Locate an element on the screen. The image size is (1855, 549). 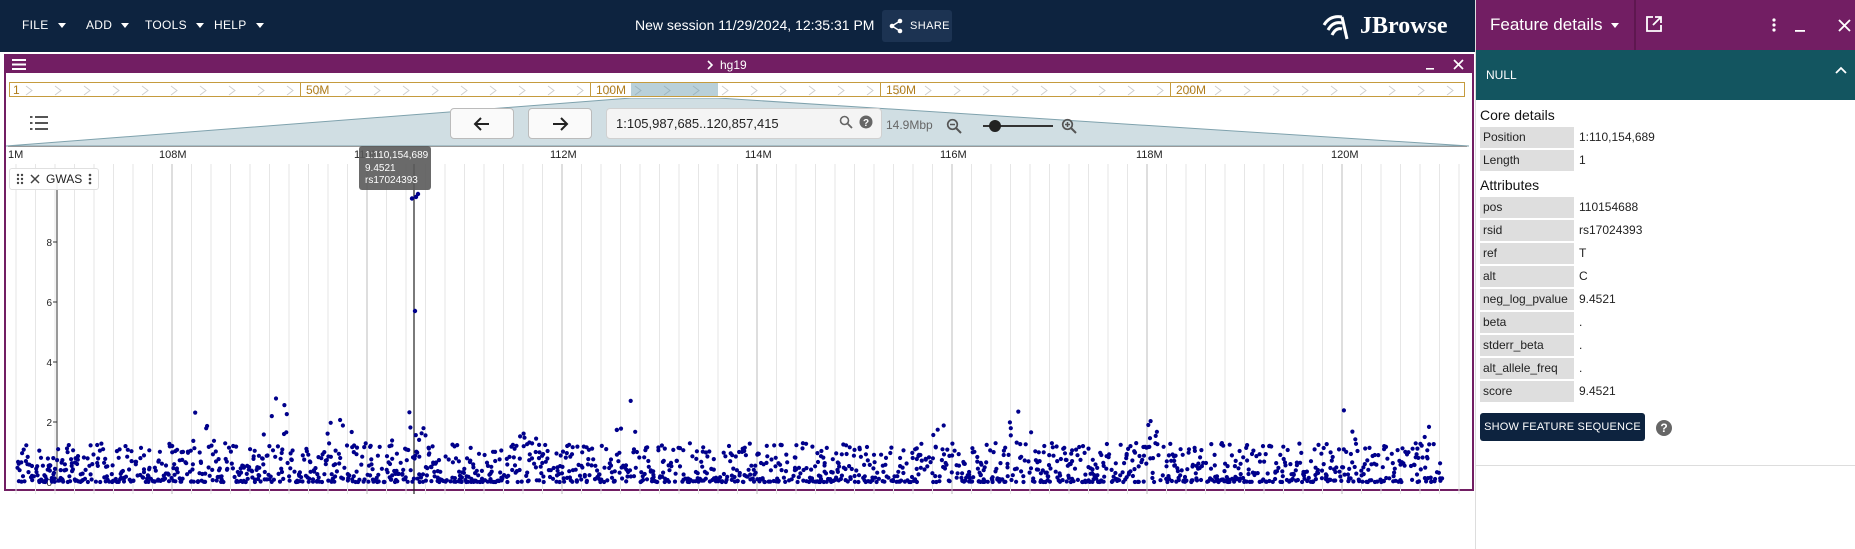
search-icon is located at coordinates (846, 122).